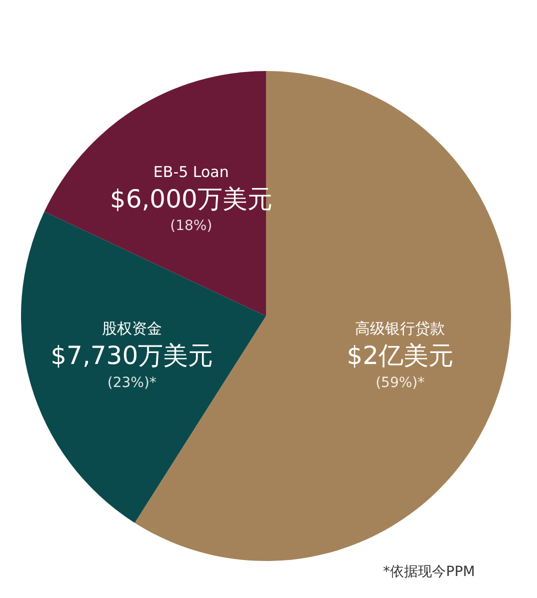 This screenshot has width=537, height=598. I want to click on data-label: $2亿美元 (59%)*, so click(400, 366).